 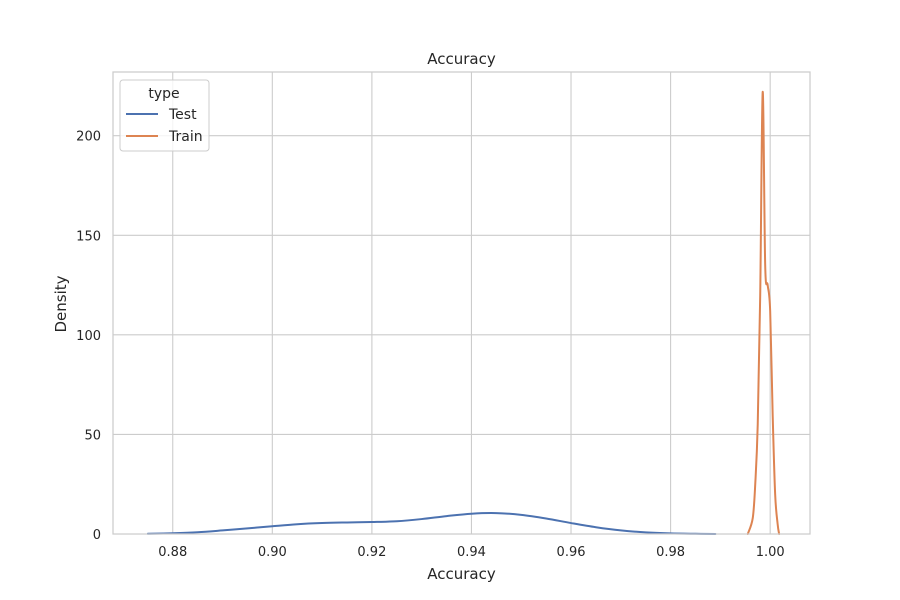 I want to click on x-tick-labels: 0.88 0.90 0.92 0.94 0.96 0.98 1.00, so click(x=471, y=552).